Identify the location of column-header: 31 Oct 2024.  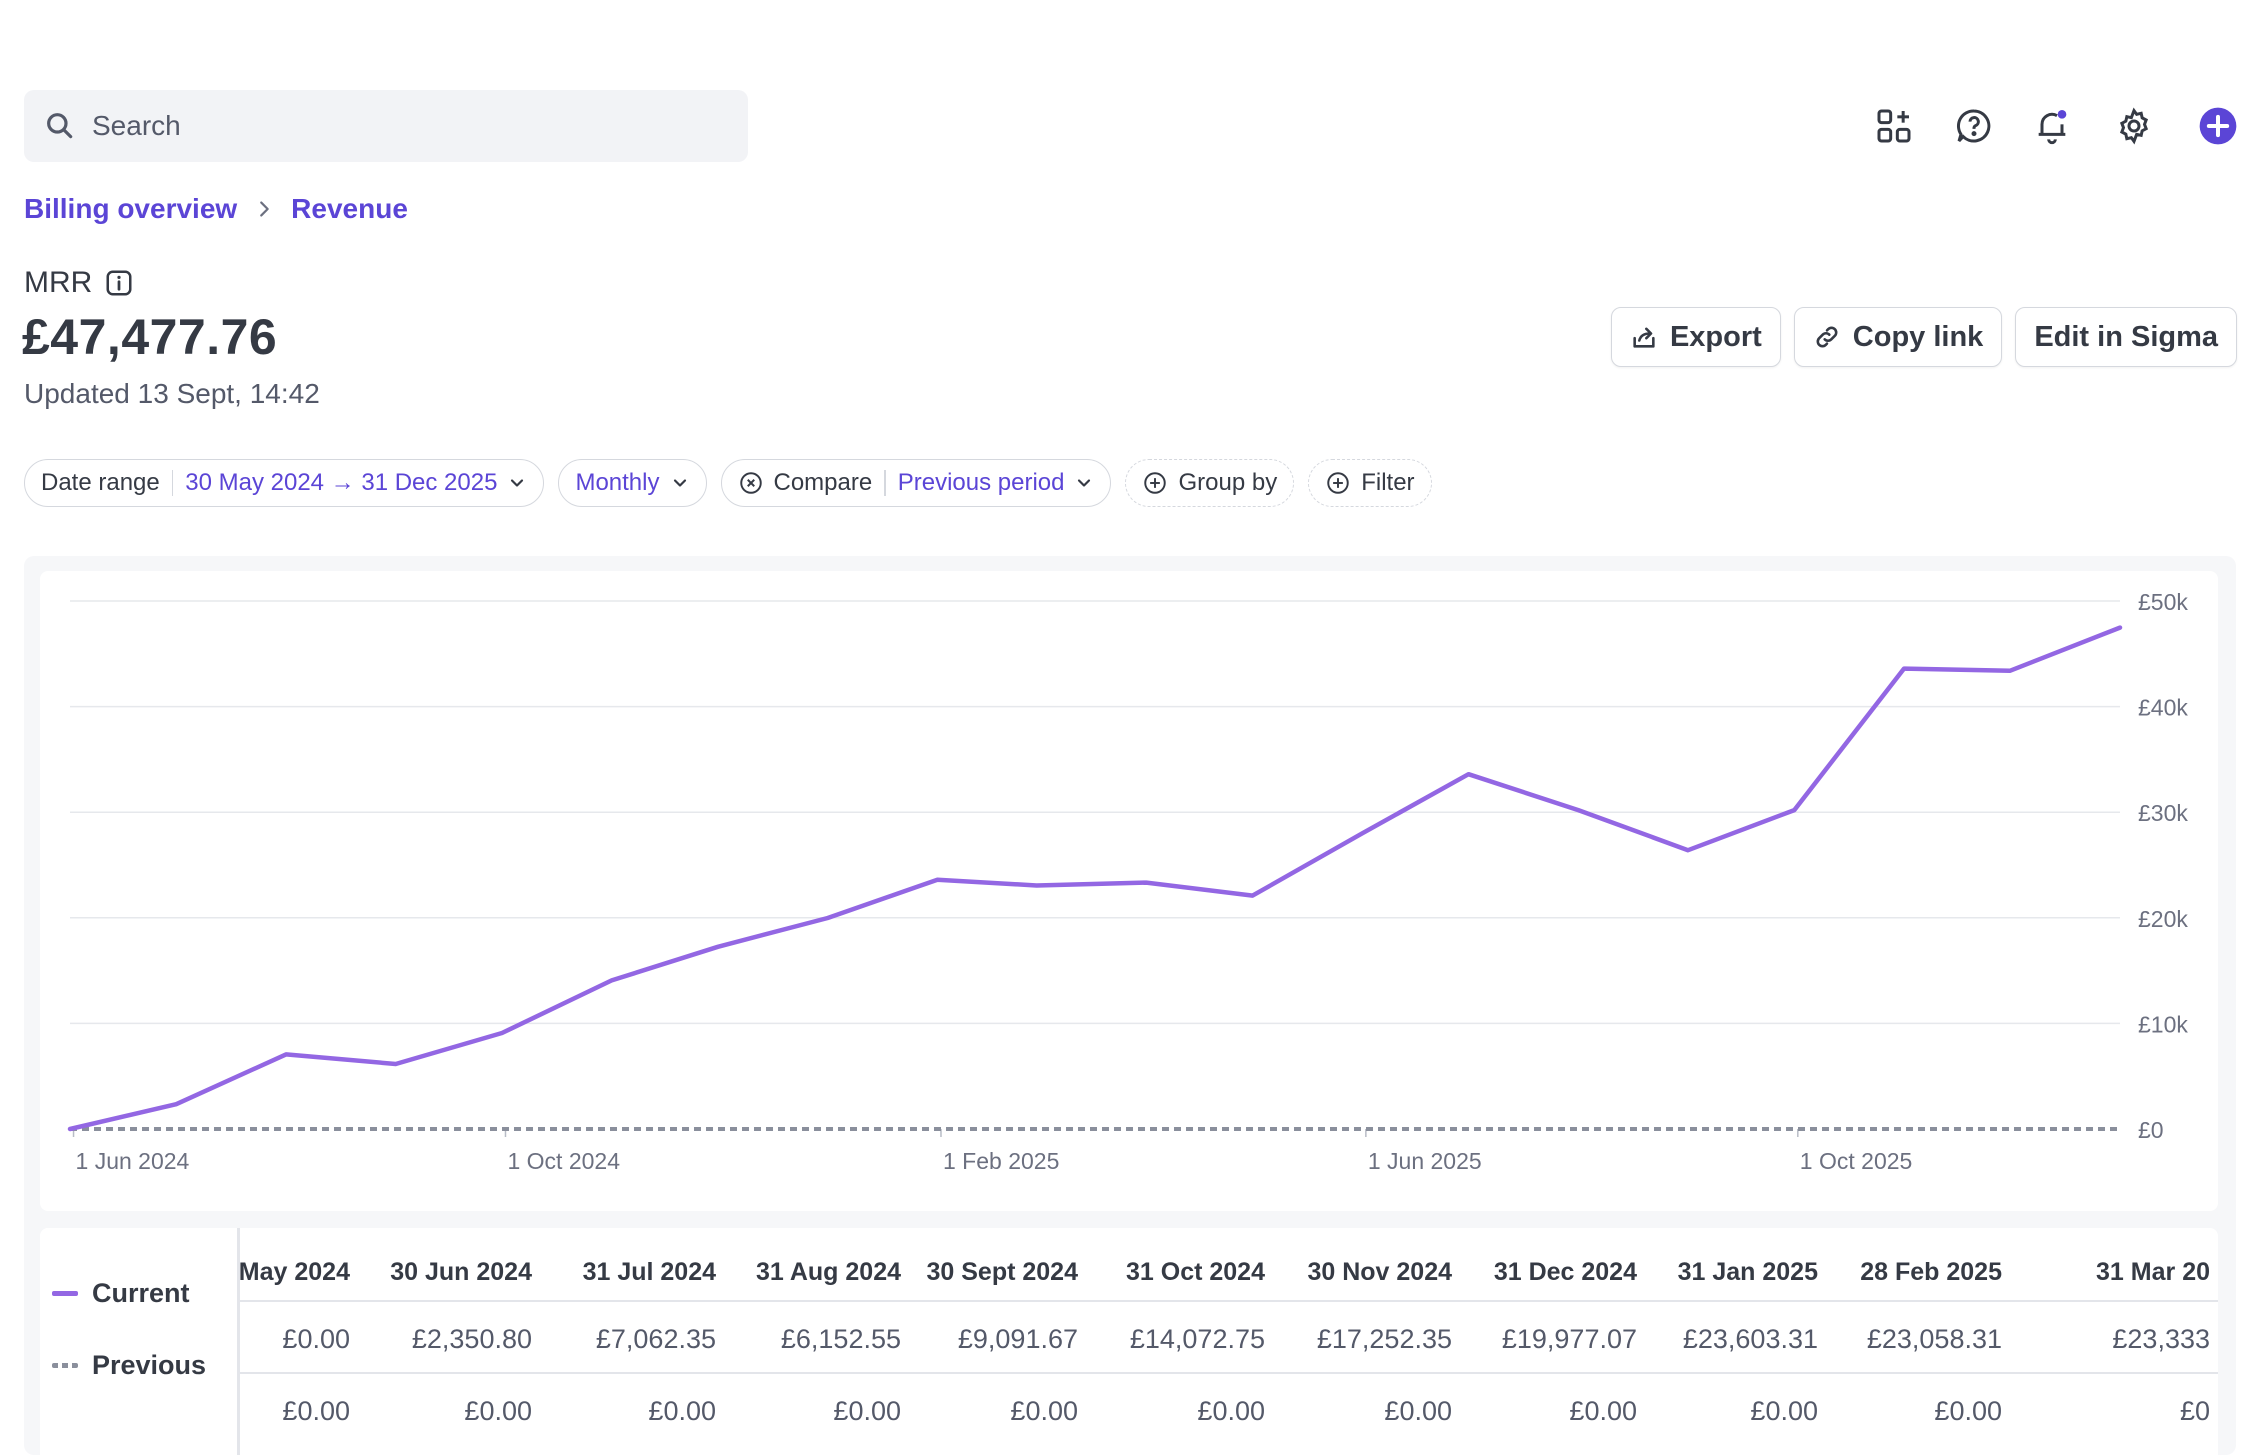
(1195, 1272).